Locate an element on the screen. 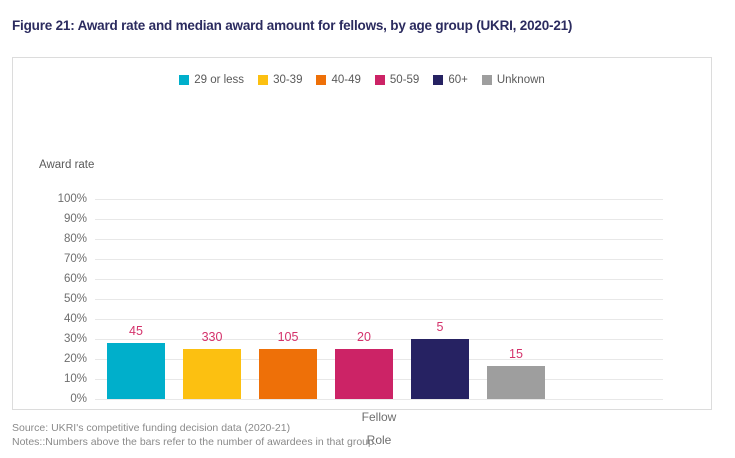 Image resolution: width=735 pixels, height=458 pixels. legend-item-label: 60+ is located at coordinates (458, 80).